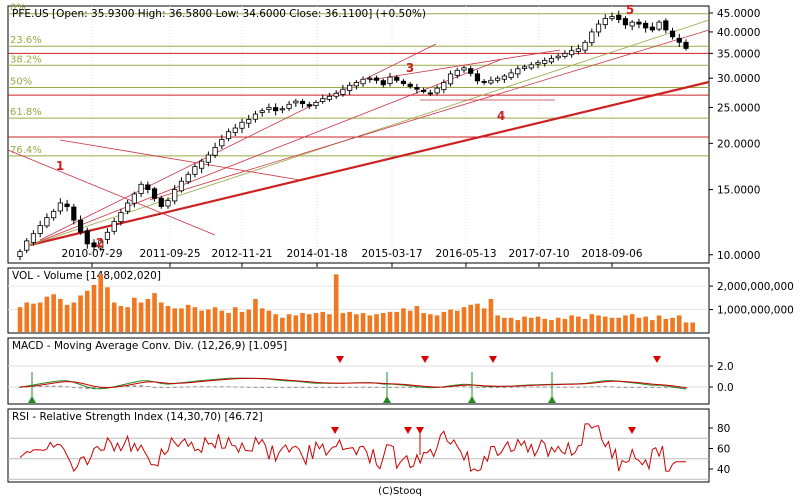 Image resolution: width=800 pixels, height=500 pixels. Describe the element at coordinates (358, 371) in the screenshot. I see `macd-panel-frame` at that location.